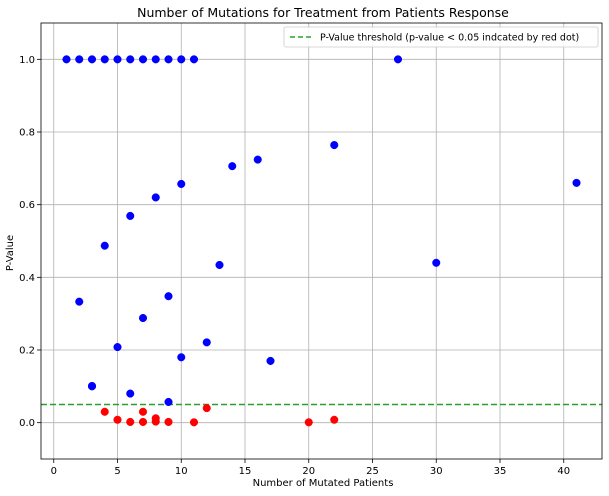 The image size is (609, 496). I want to click on x-tick-label: 5, so click(117, 471).